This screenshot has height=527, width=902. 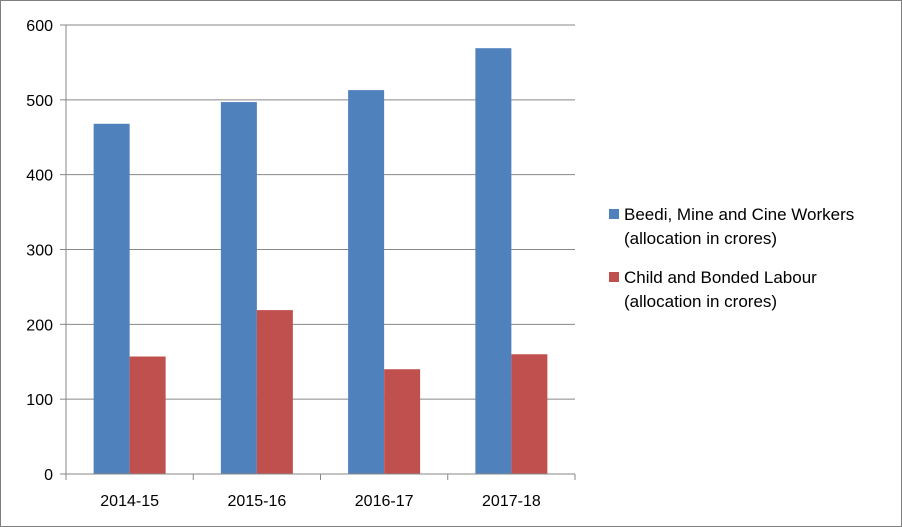 I want to click on legend-label-1: (allocation in crores), so click(x=700, y=238).